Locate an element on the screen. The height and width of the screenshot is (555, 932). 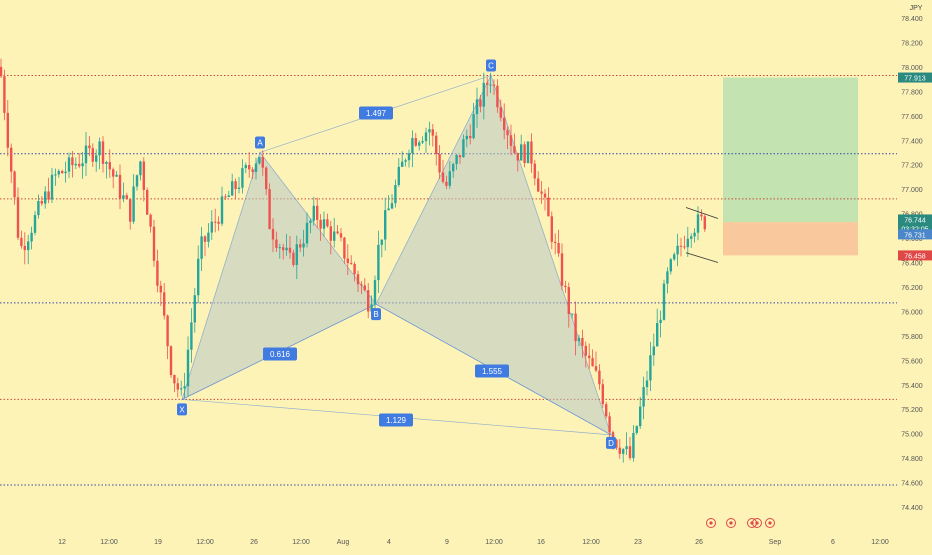
time-tick-label: Sep is located at coordinates (775, 542).